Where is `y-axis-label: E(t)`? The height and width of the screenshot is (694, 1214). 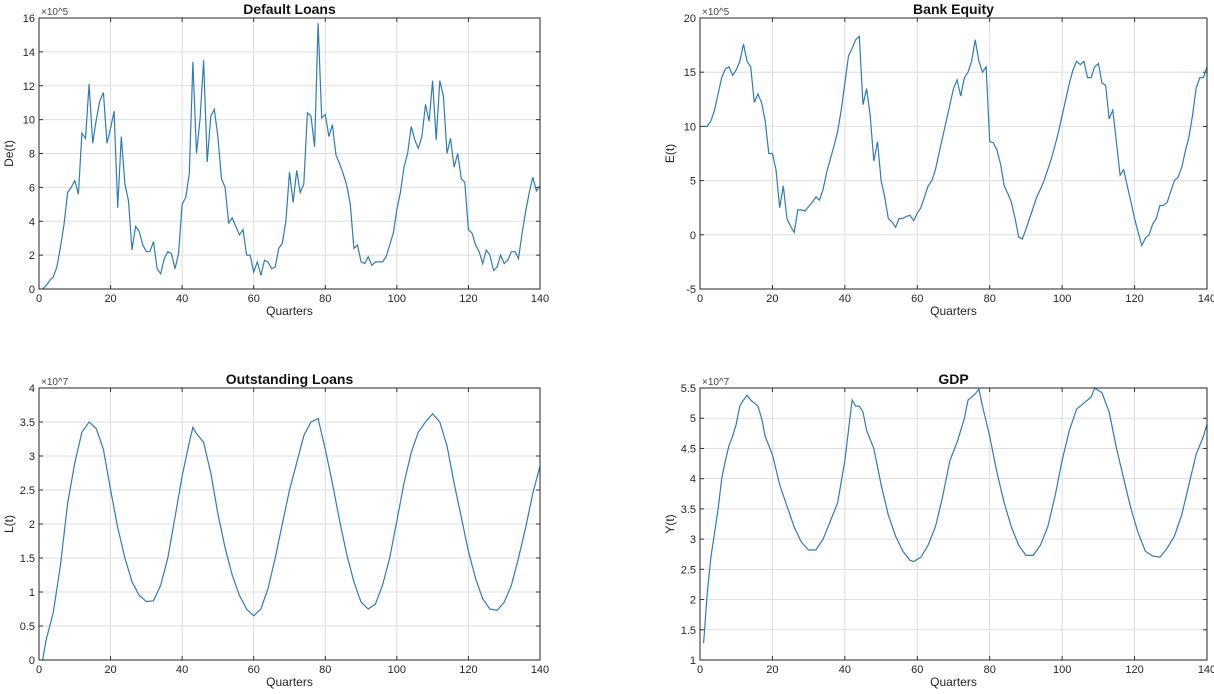
y-axis-label: E(t) is located at coordinates (670, 153).